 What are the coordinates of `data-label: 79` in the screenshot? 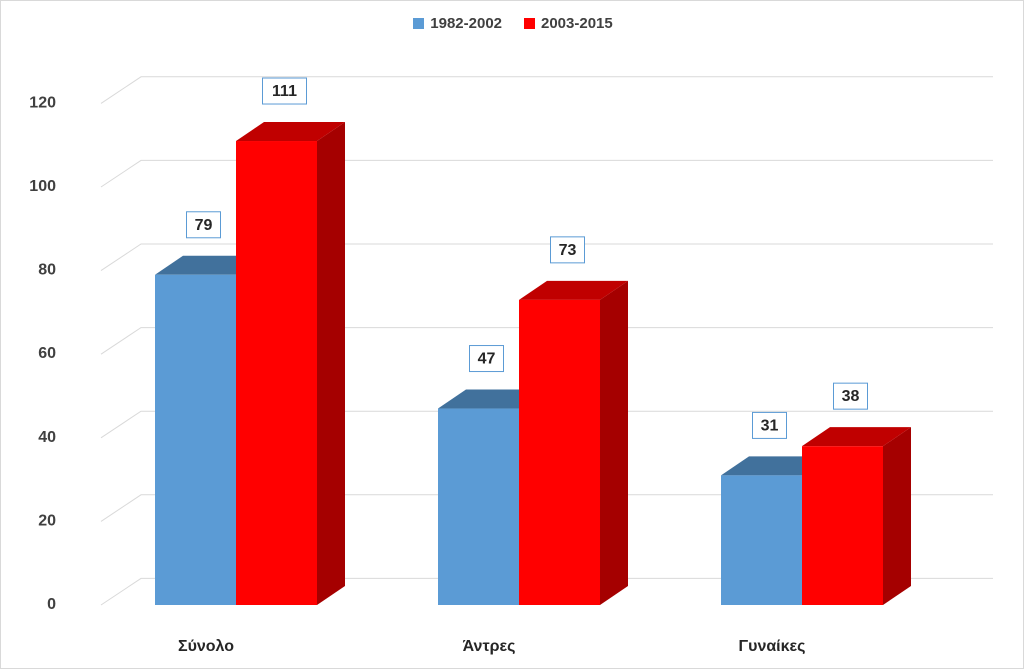 It's located at (204, 225).